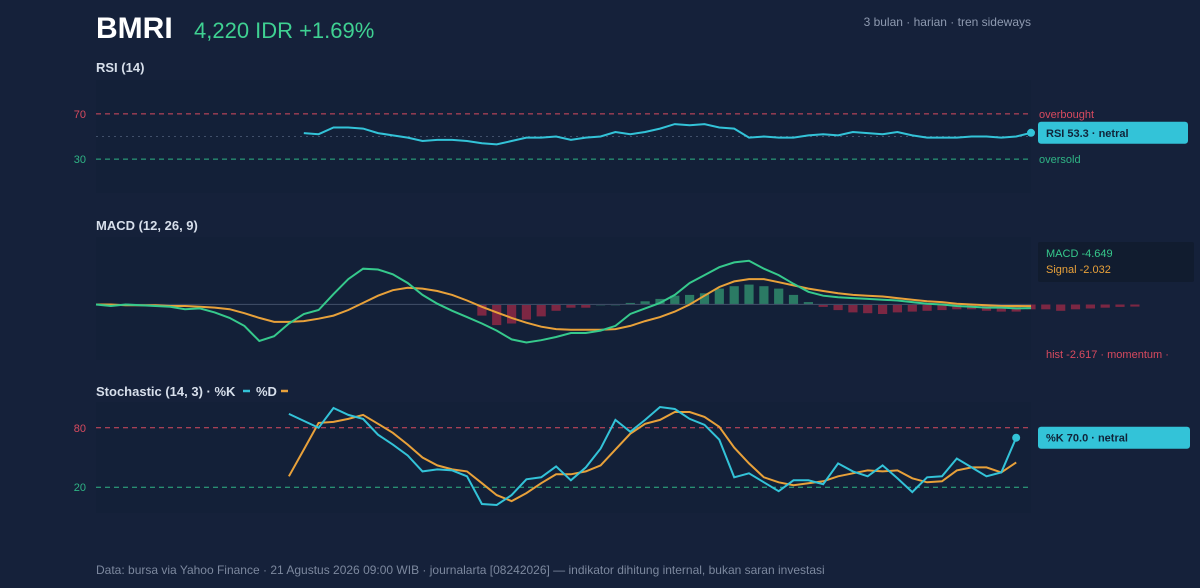 The image size is (1200, 588). What do you see at coordinates (80, 429) in the screenshot?
I see `stoch-tick-label: 80` at bounding box center [80, 429].